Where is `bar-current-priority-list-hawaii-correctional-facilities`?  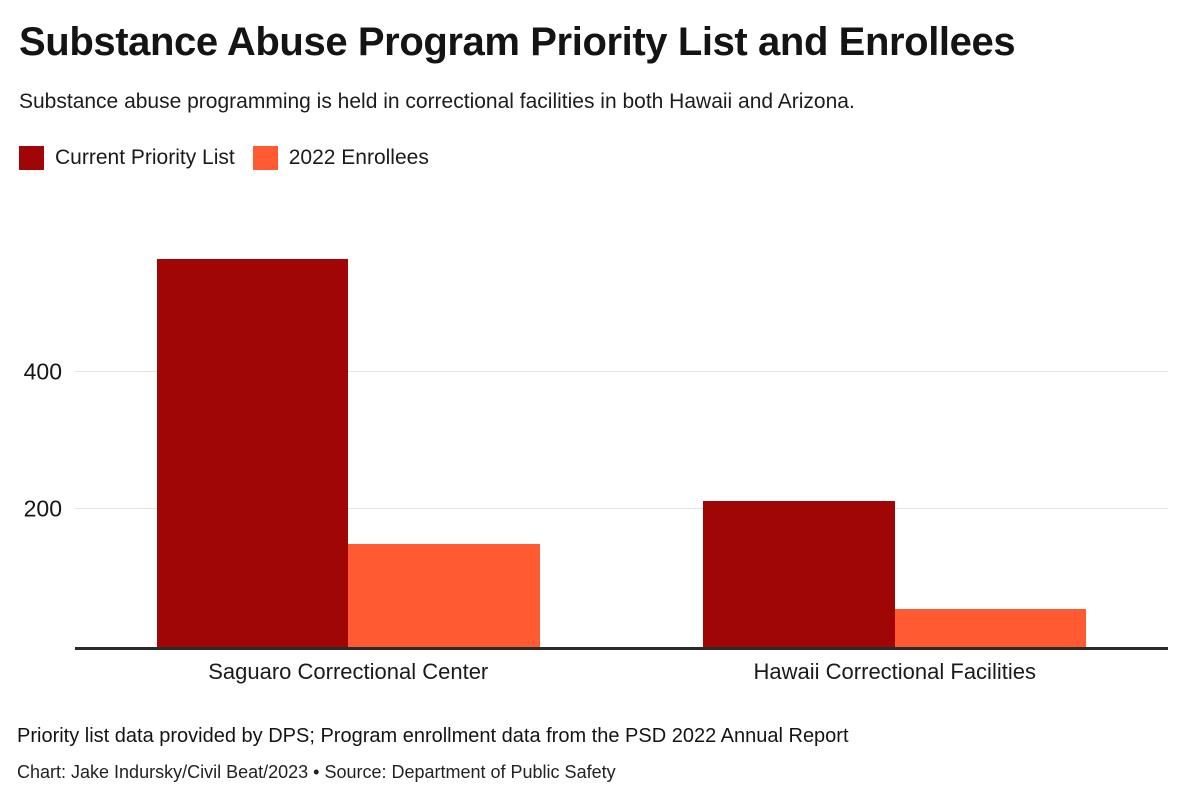
bar-current-priority-list-hawaii-correctional-facilities is located at coordinates (799, 574).